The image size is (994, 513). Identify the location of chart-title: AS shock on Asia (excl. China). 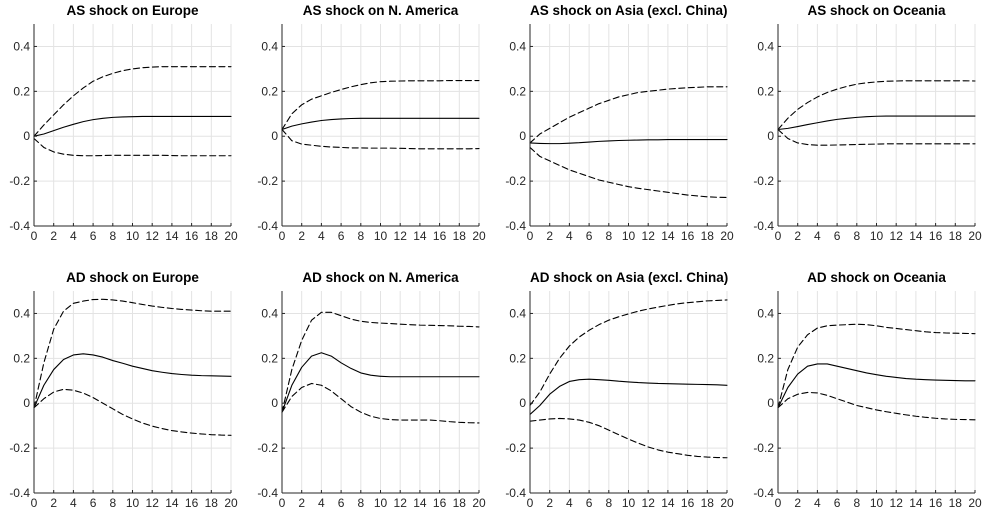
(629, 10).